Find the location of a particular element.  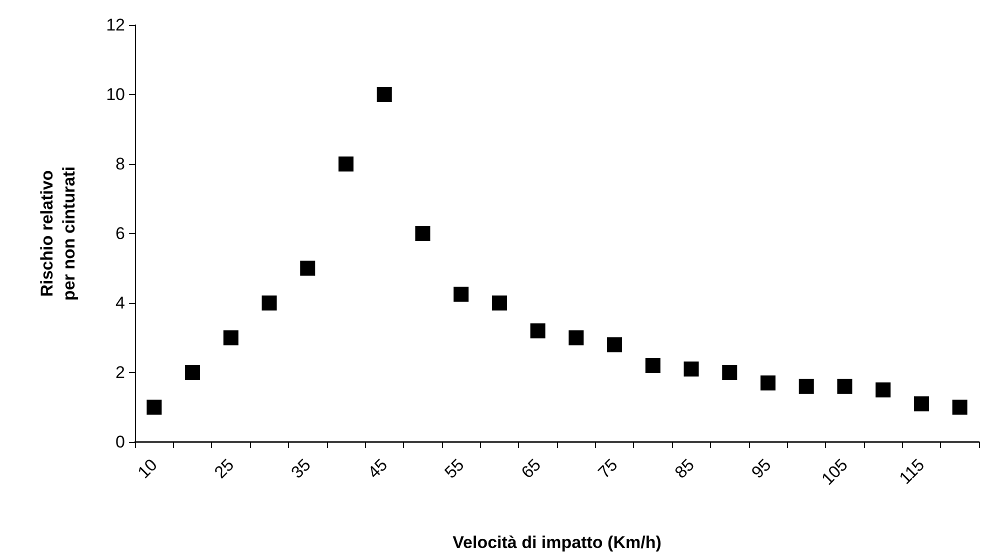

x-tick-label: 55 is located at coordinates (454, 468).